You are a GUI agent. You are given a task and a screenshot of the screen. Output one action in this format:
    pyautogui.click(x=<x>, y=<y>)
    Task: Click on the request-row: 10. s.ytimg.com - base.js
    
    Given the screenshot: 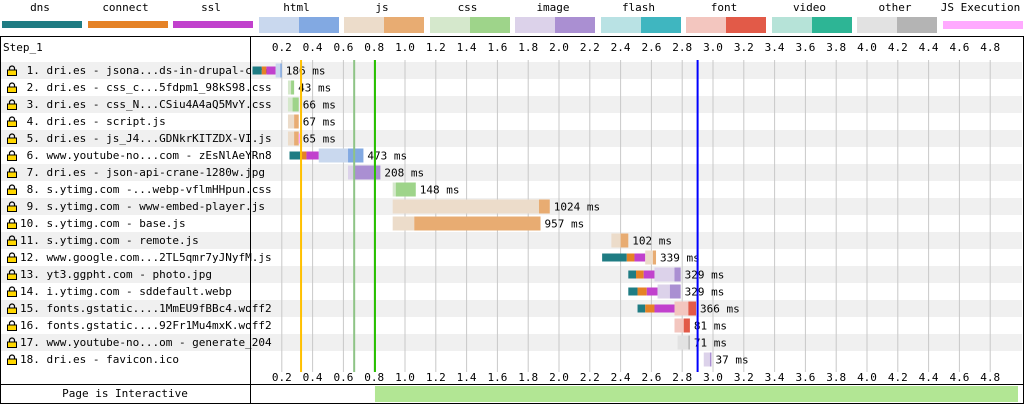 What is the action you would take?
    pyautogui.click(x=511, y=223)
    